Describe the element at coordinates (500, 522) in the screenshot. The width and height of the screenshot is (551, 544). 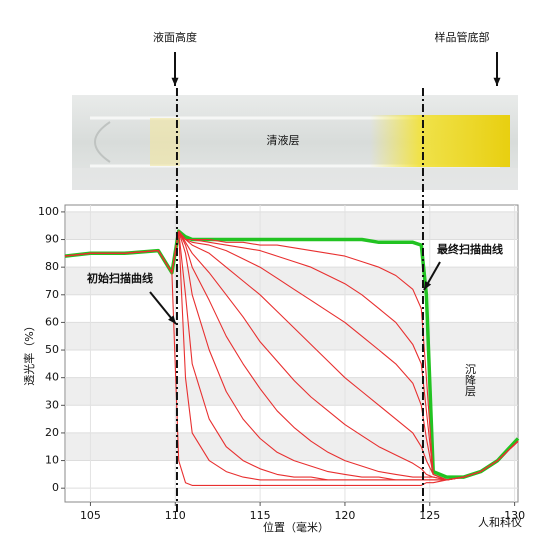
I see `watermark: 人和科仪` at that location.